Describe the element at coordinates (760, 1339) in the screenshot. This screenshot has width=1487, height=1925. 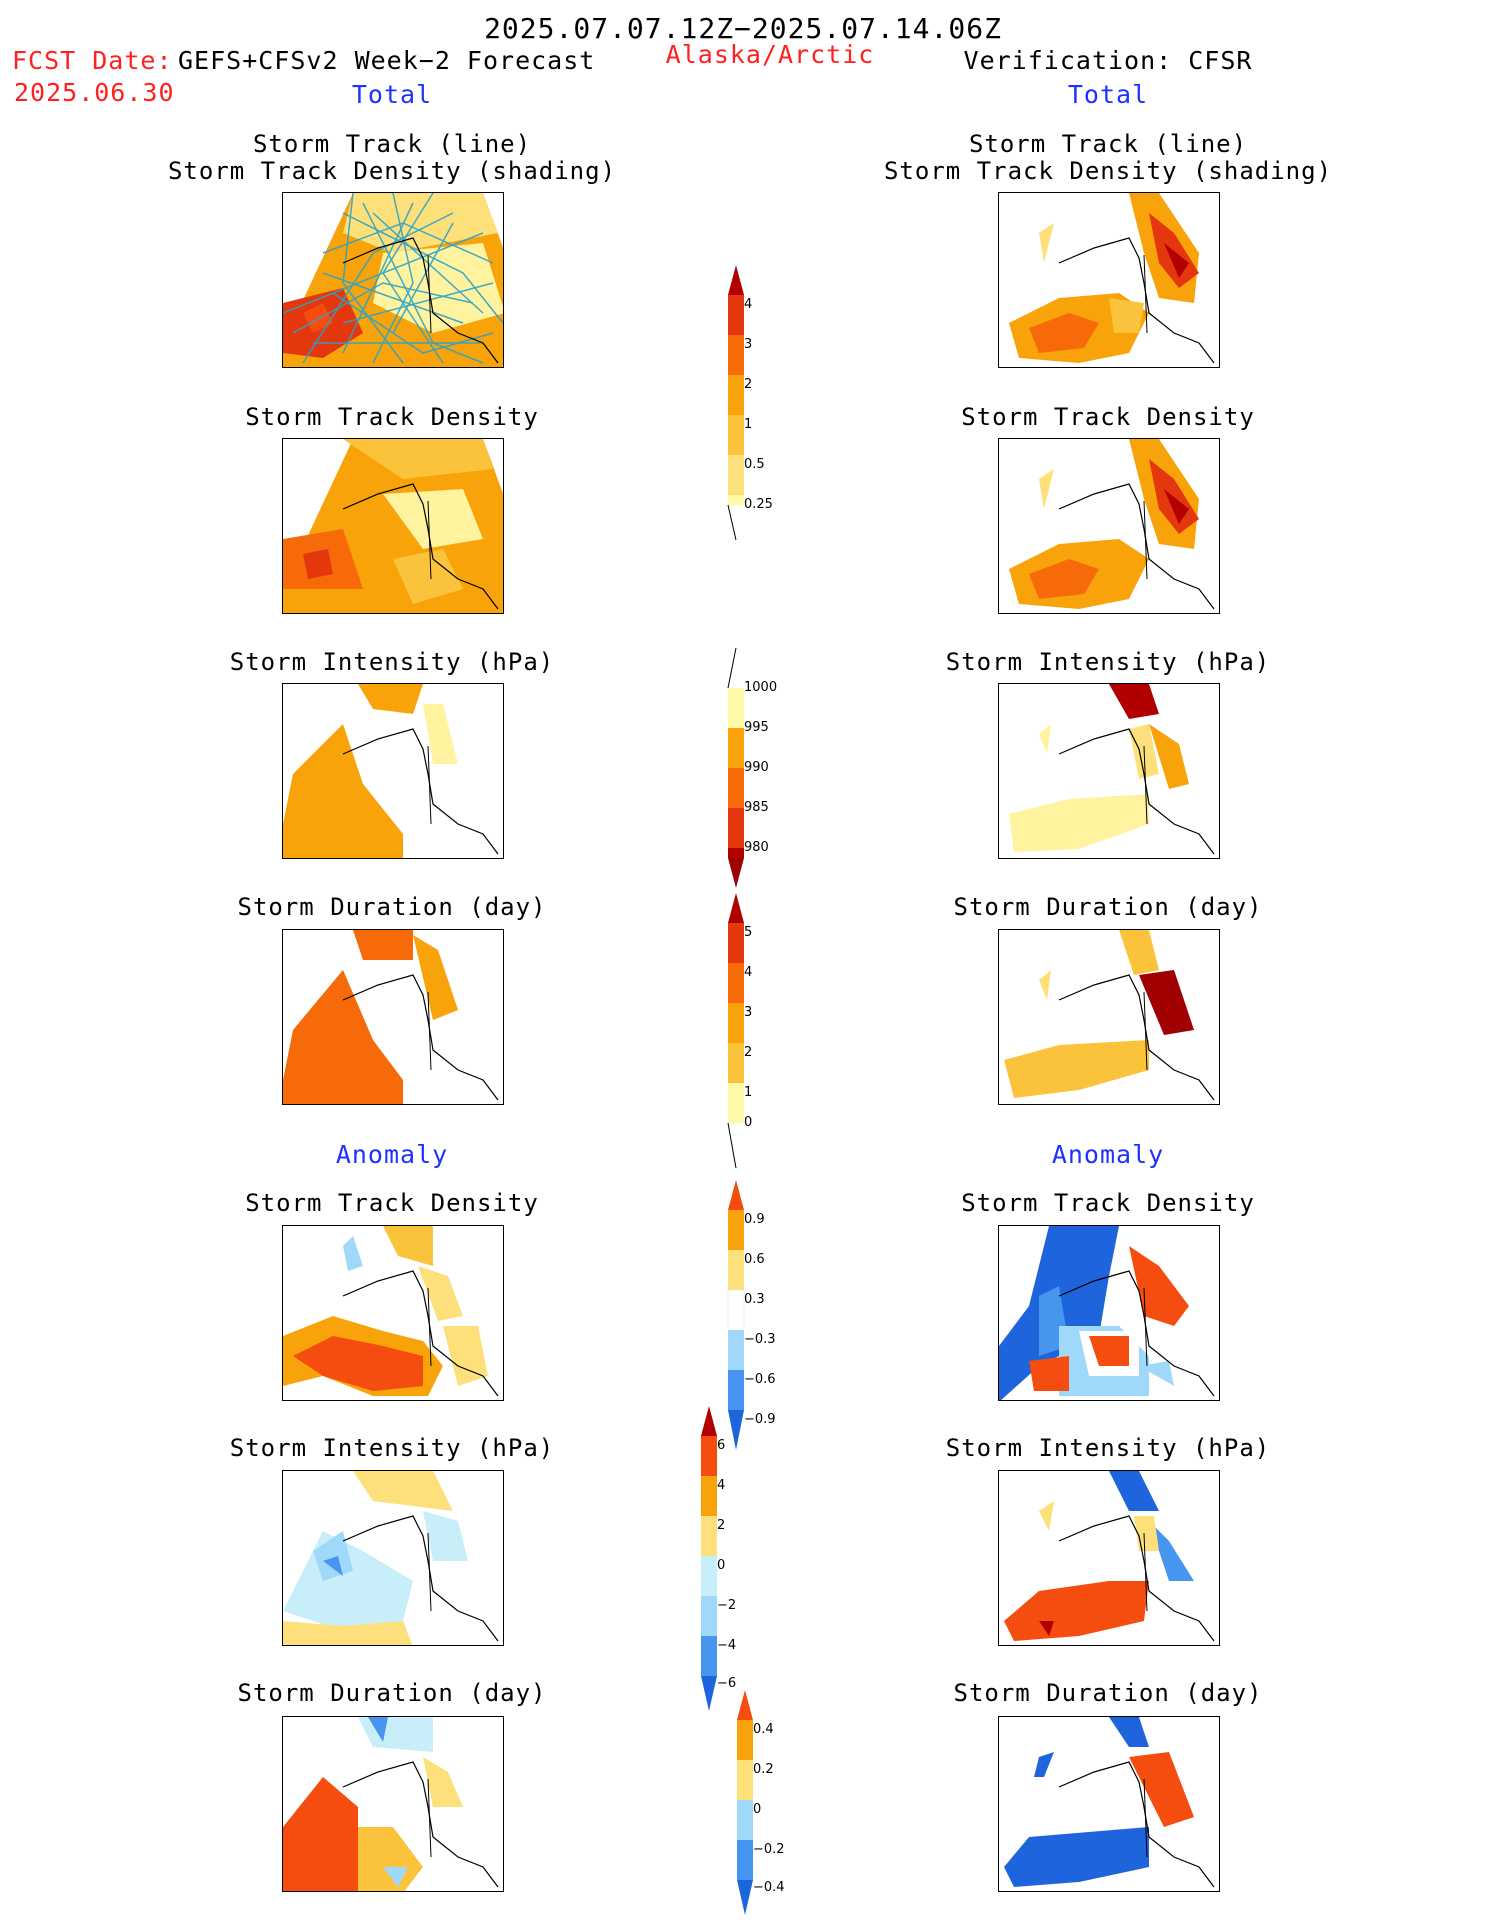
I see `colorbar-tick: −0.3` at that location.